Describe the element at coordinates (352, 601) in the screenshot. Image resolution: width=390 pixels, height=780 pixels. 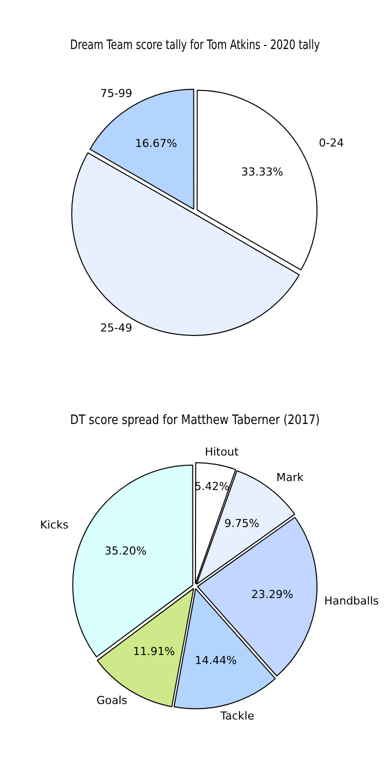
I see `slice-label: Handballs` at that location.